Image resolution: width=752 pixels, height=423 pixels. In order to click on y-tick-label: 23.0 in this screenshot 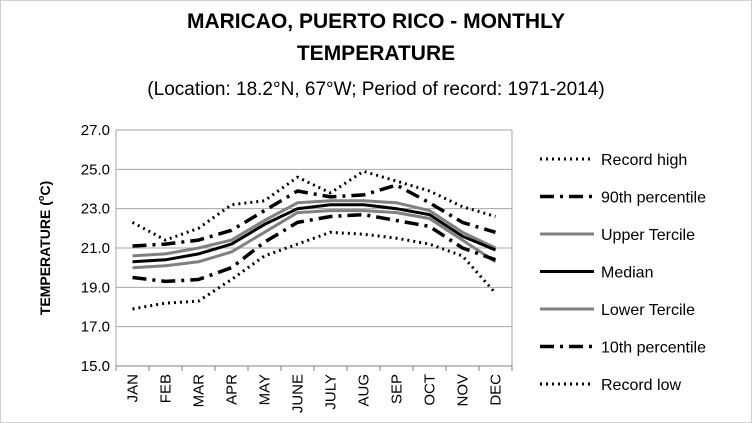, I will do `click(95, 209)`.